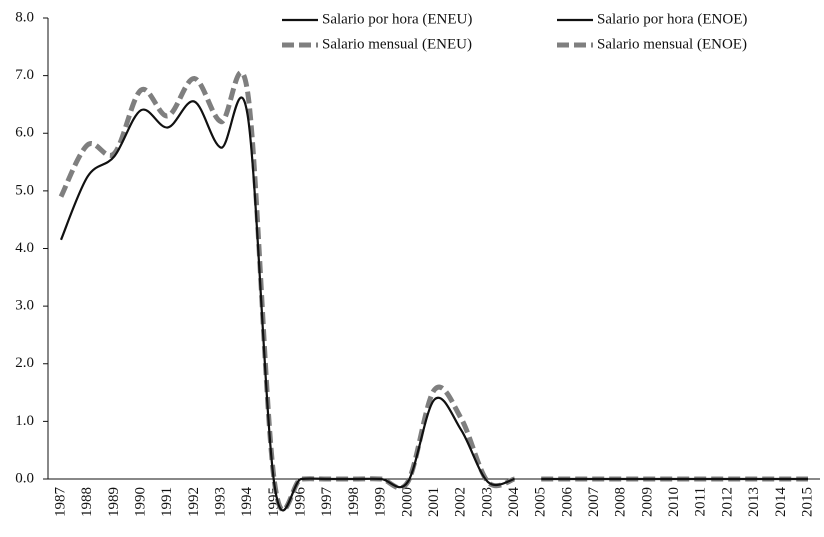 The image size is (824, 537). What do you see at coordinates (594, 502) in the screenshot?
I see `x-tick-label: 2007` at bounding box center [594, 502].